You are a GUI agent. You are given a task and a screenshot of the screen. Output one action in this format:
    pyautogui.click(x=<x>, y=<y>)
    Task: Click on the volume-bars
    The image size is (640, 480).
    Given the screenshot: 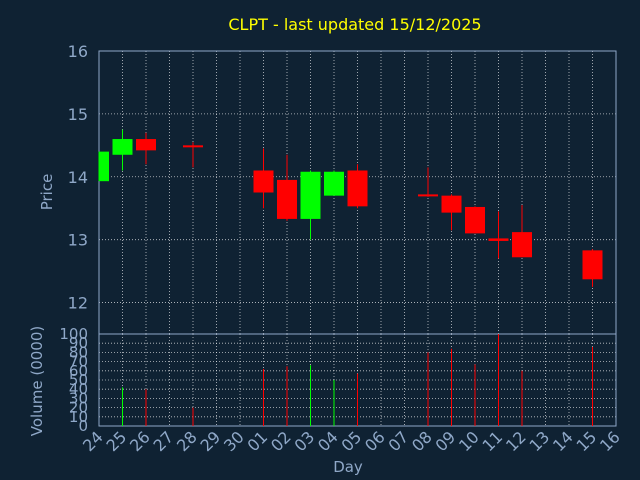 What is the action you would take?
    pyautogui.click(x=357, y=380)
    